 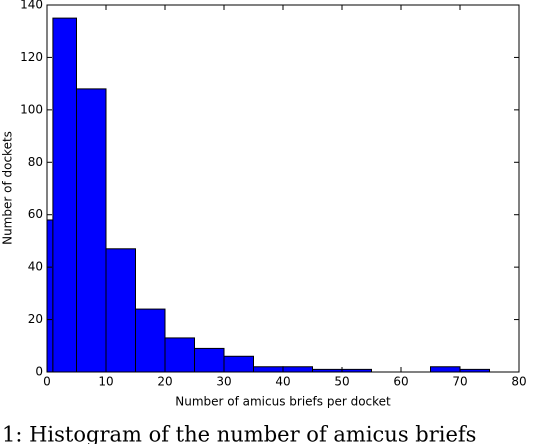 I want to click on x-tick-label: 70, so click(x=459, y=382).